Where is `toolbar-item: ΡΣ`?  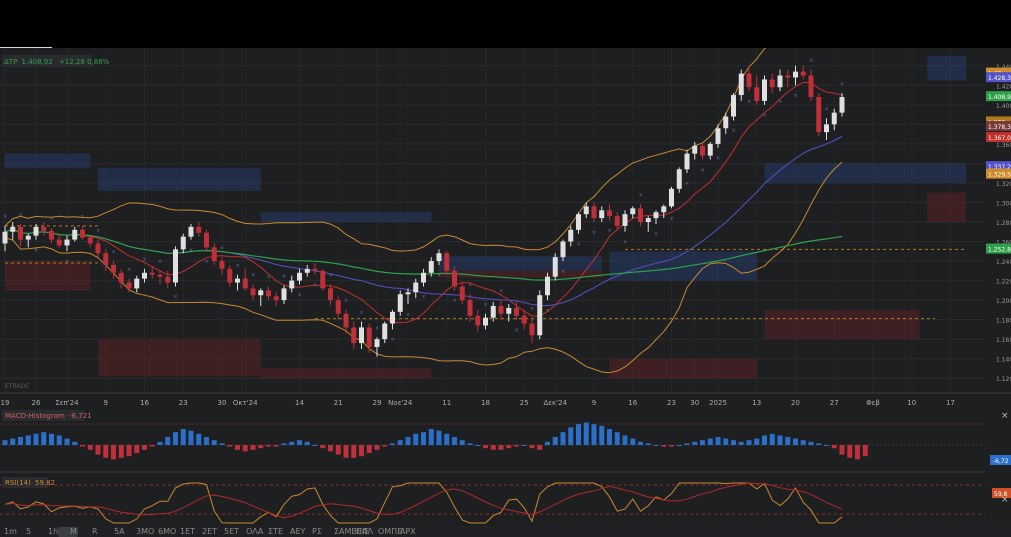 toolbar-item: ΡΣ is located at coordinates (317, 531).